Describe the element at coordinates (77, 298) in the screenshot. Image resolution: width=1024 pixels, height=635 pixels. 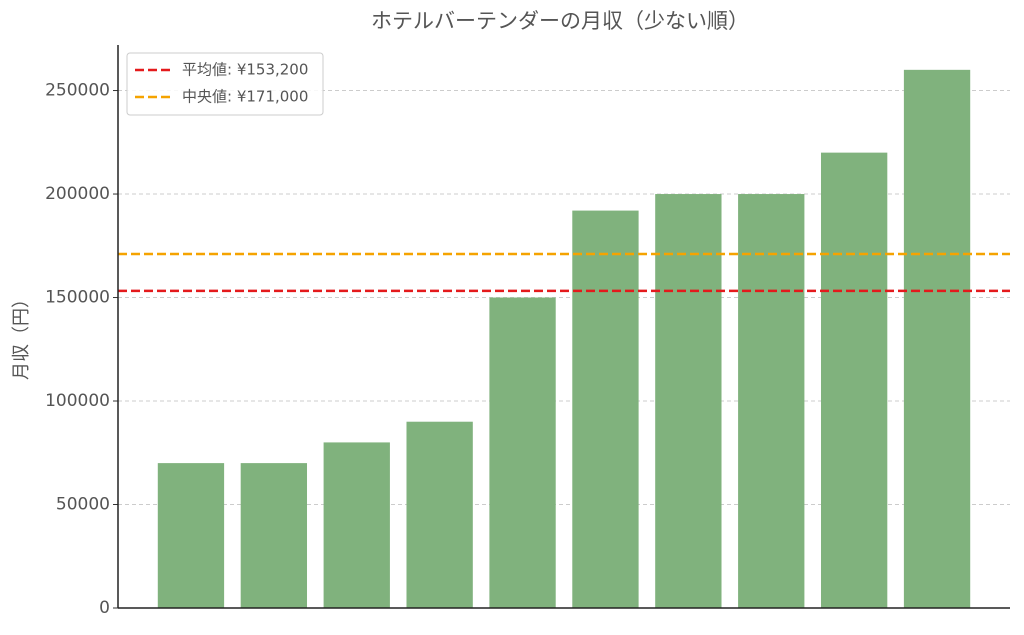
I see `y-tick-label: 150000` at that location.